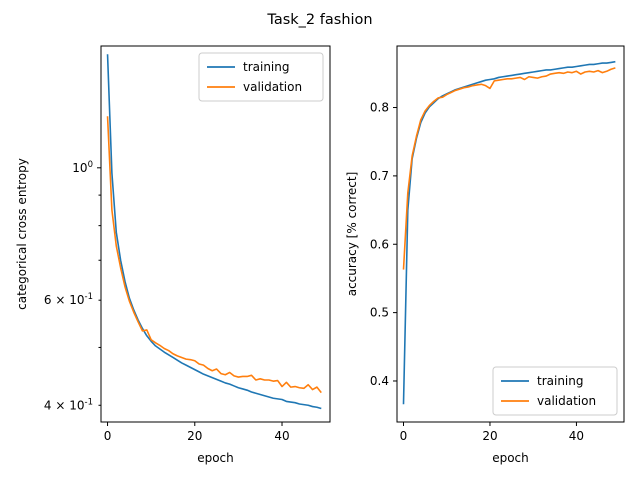 The width and height of the screenshot is (640, 480). I want to click on series-line-validation, so click(509, 168).